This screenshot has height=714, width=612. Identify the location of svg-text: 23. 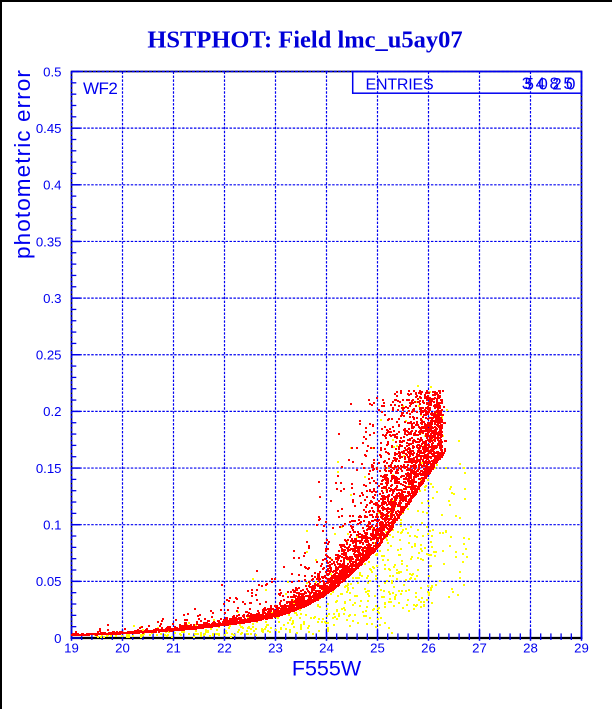
(275, 647).